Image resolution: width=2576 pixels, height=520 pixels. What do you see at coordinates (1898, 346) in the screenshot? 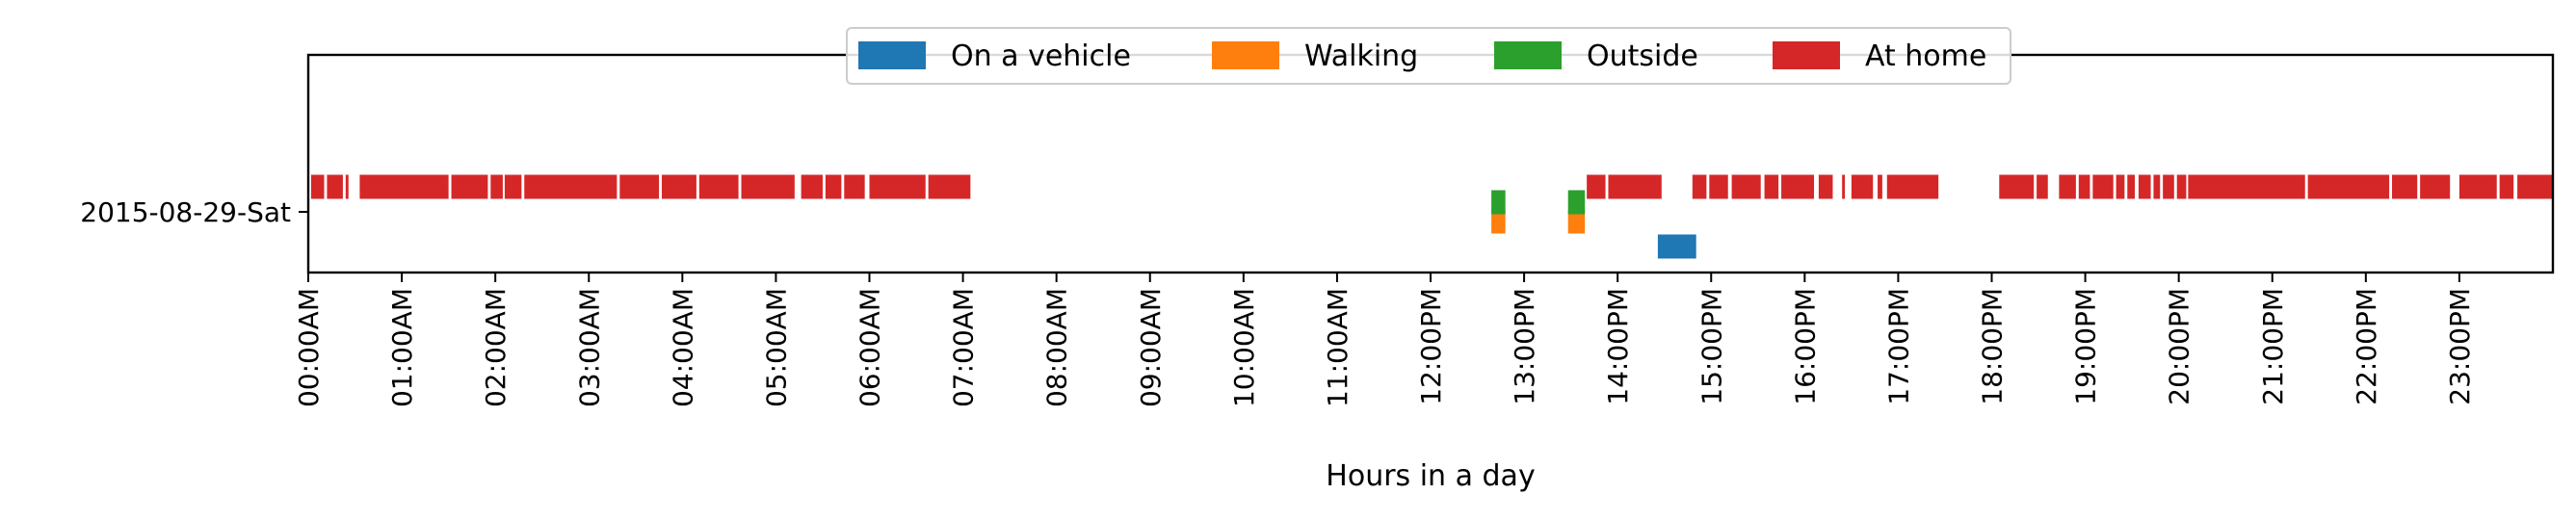
I see `x-tick-label: 17:00PM` at bounding box center [1898, 346].